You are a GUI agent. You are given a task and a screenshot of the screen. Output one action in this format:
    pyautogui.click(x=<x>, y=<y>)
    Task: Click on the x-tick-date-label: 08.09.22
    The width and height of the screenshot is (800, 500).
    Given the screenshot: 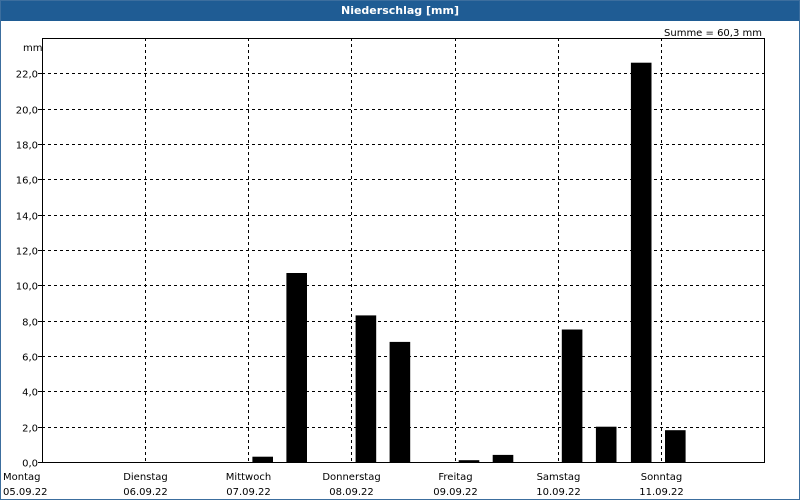 What is the action you would take?
    pyautogui.click(x=351, y=492)
    